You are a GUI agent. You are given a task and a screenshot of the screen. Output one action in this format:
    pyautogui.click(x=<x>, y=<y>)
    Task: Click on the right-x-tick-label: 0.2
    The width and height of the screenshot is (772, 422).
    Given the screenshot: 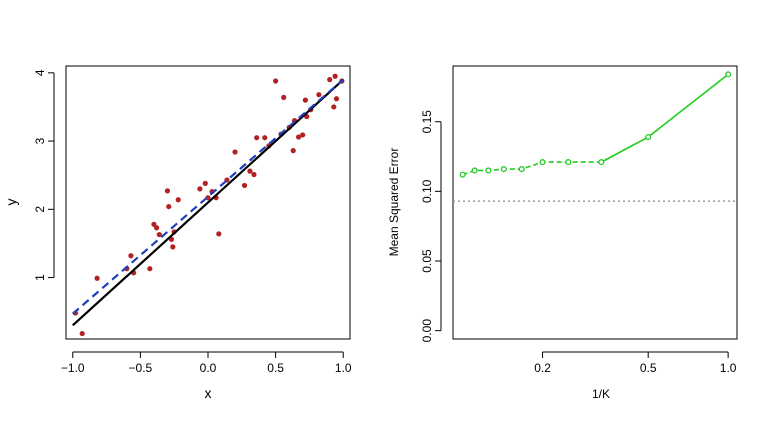 What is the action you would take?
    pyautogui.click(x=542, y=368)
    